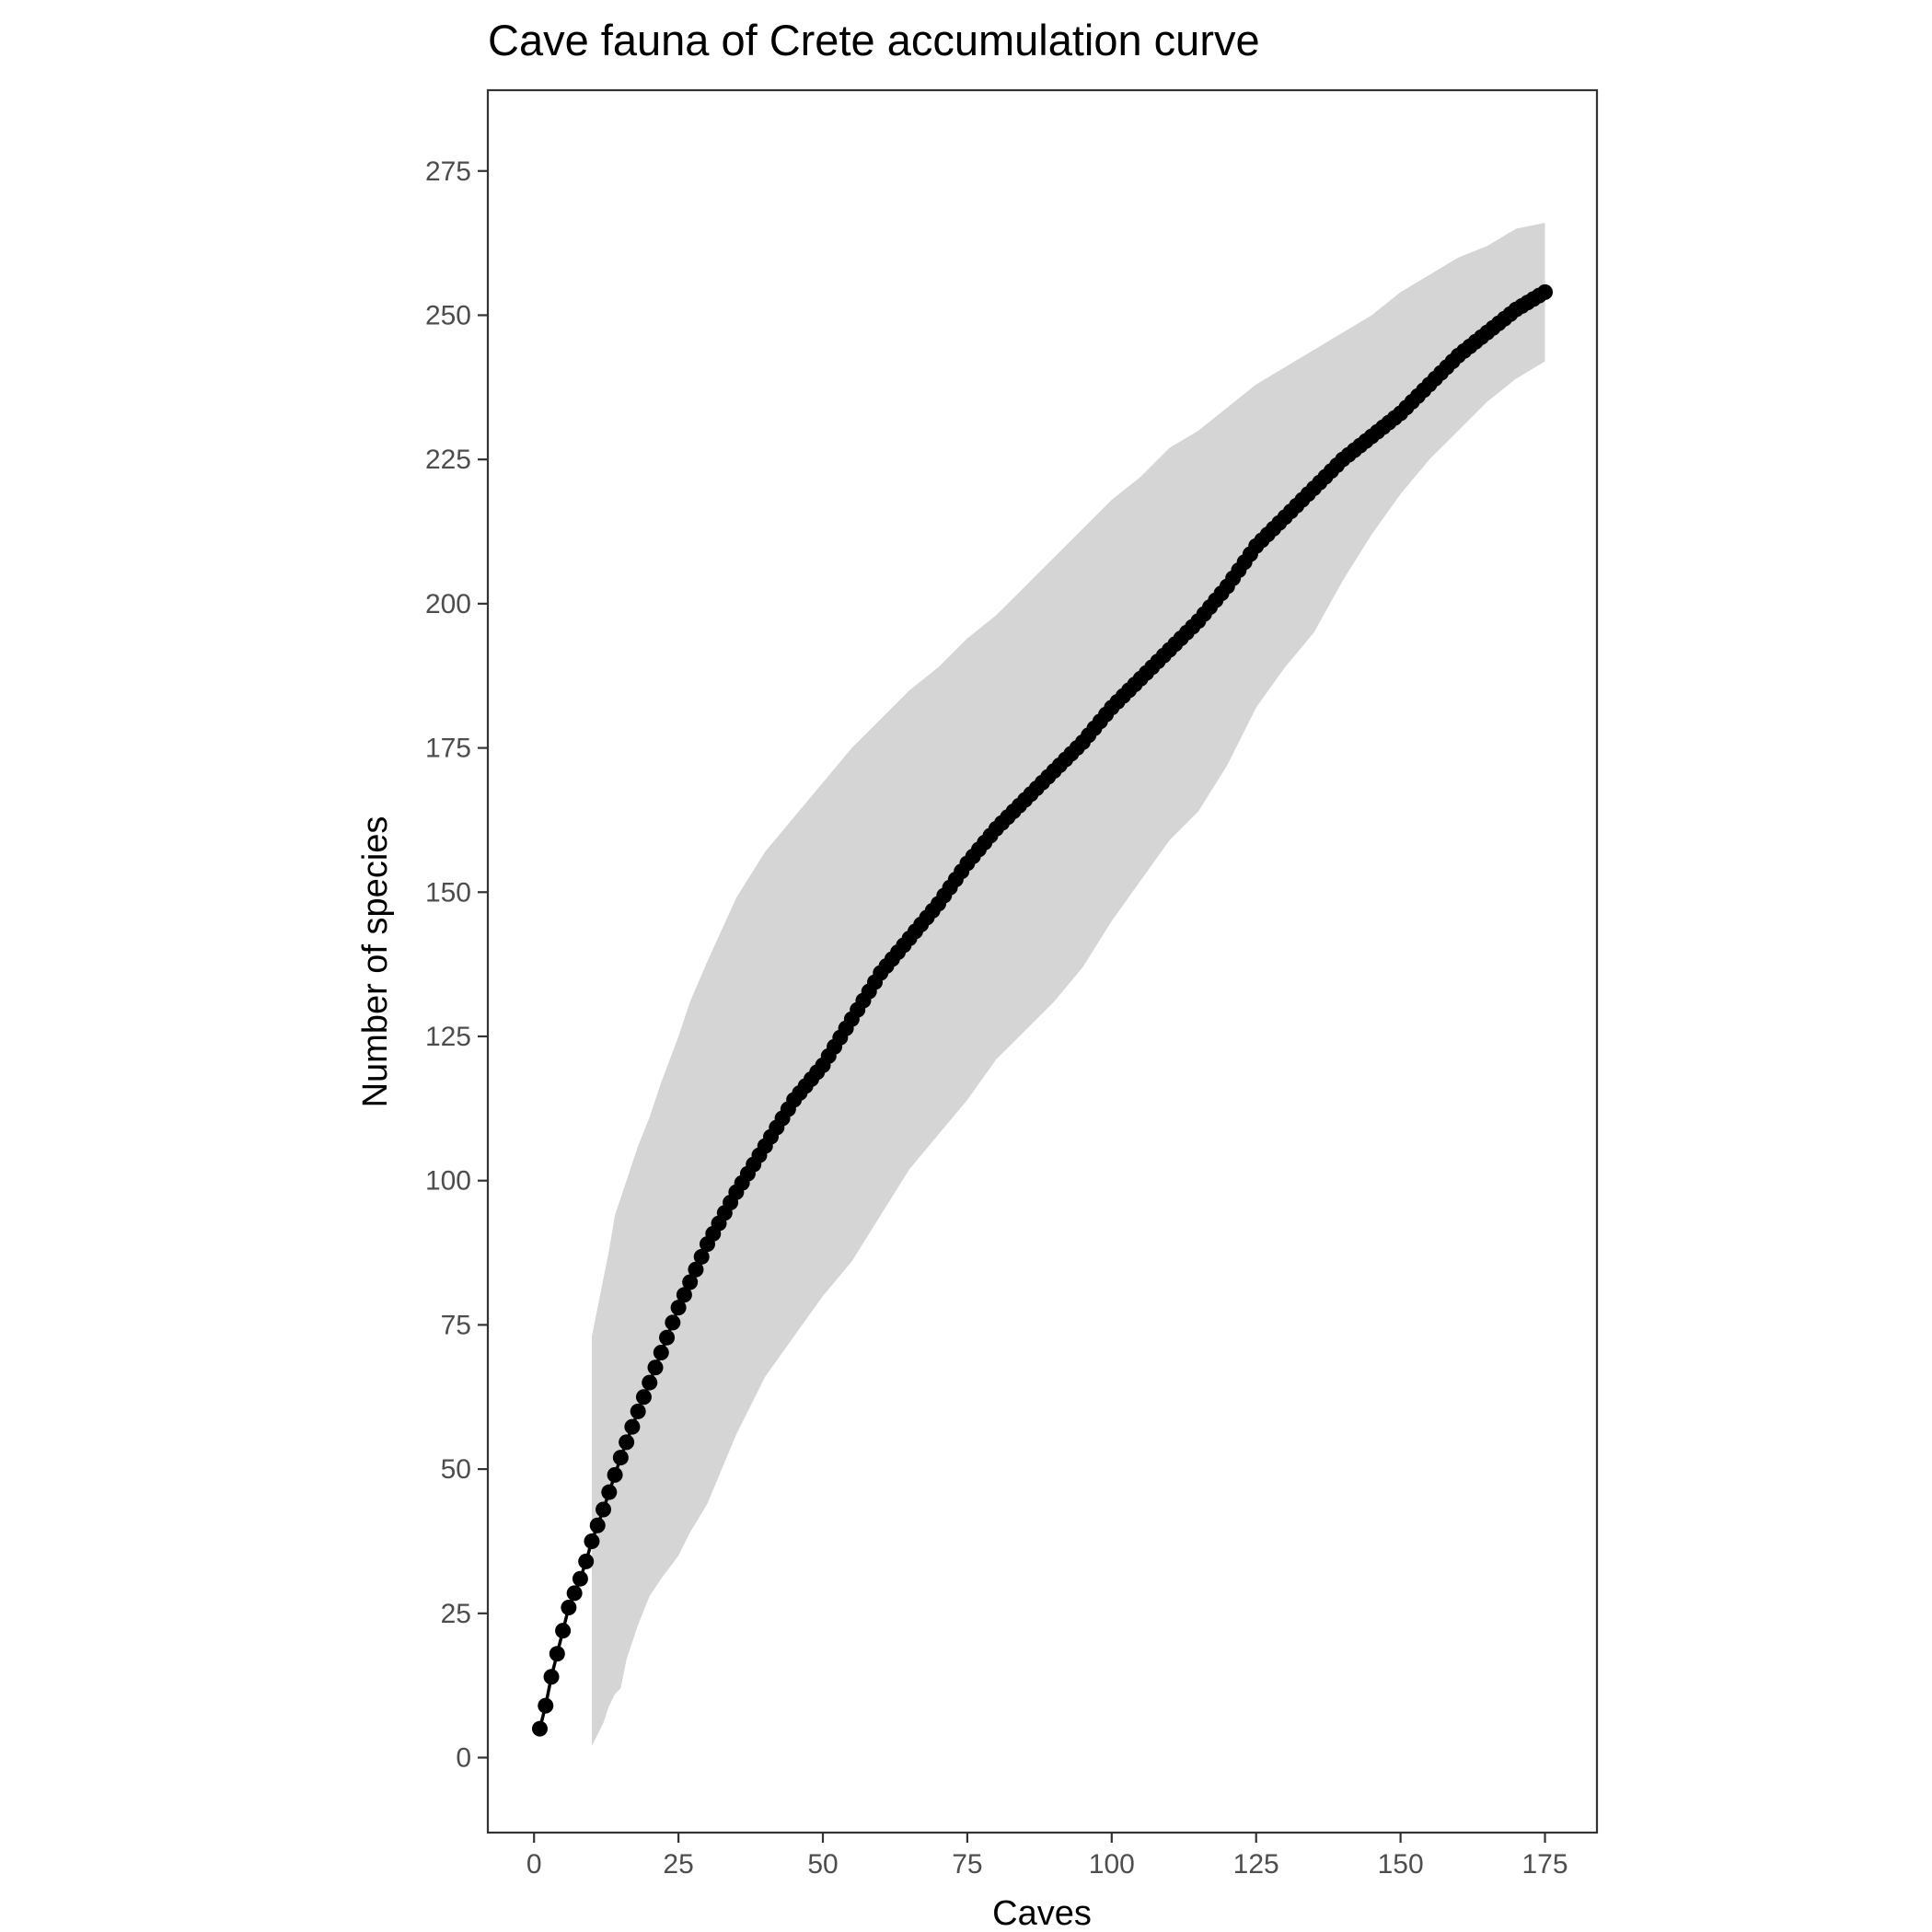  I want to click on x-tick-label: 150, so click(1401, 1865).